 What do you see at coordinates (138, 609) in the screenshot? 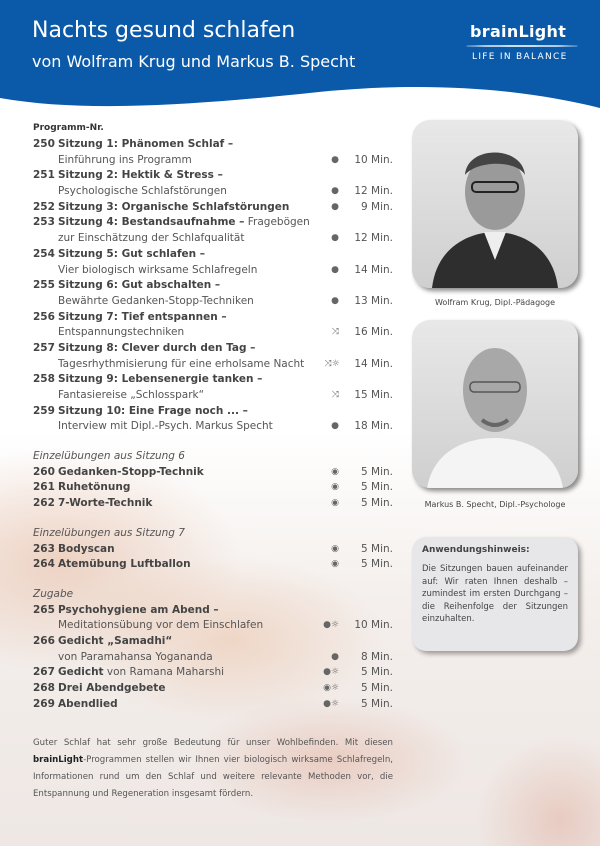
I see `program-title-bold: Psychohygiene am Abend –` at bounding box center [138, 609].